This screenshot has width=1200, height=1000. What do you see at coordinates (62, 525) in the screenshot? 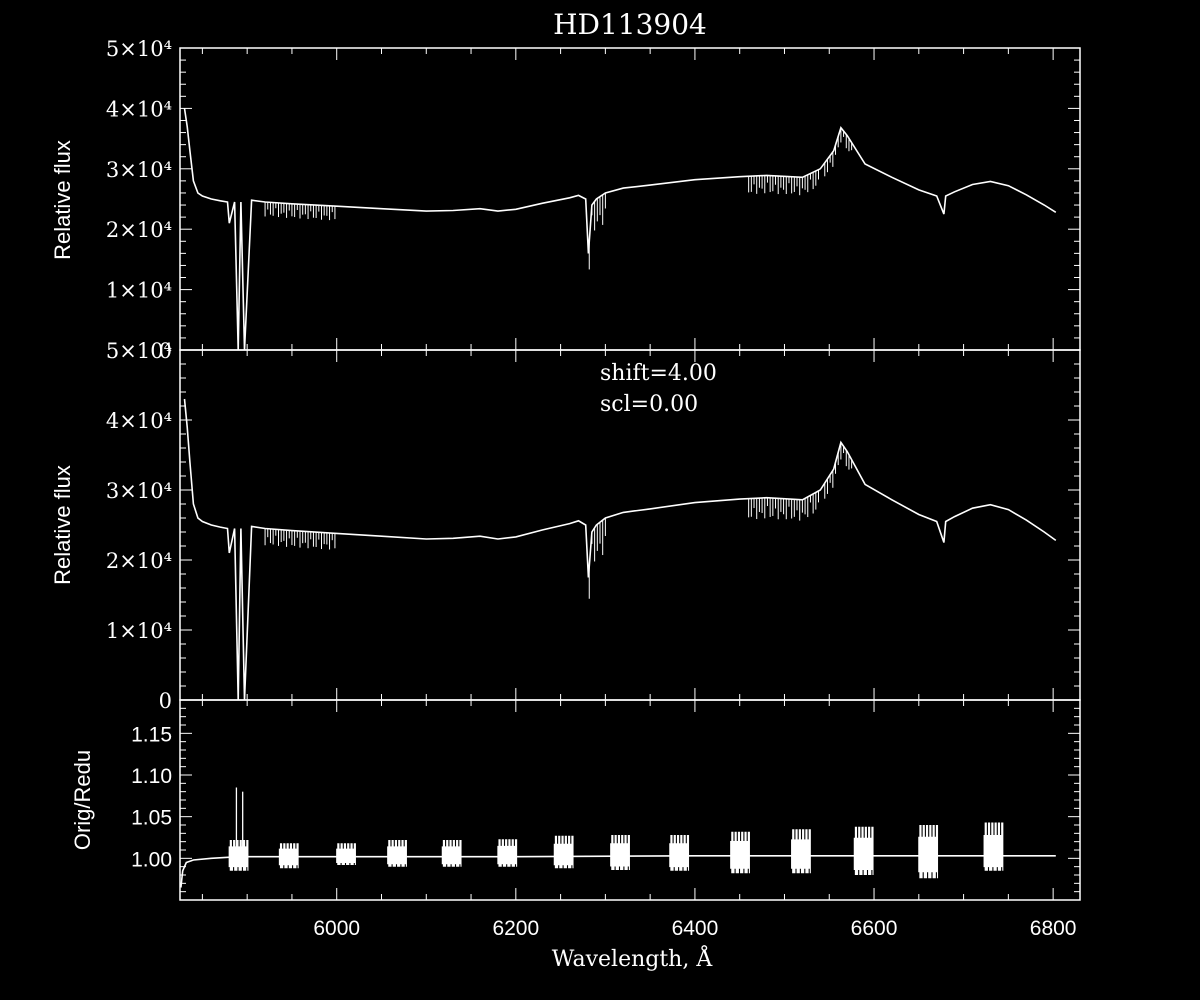
I see `middle-ylabel: Relative flux` at bounding box center [62, 525].